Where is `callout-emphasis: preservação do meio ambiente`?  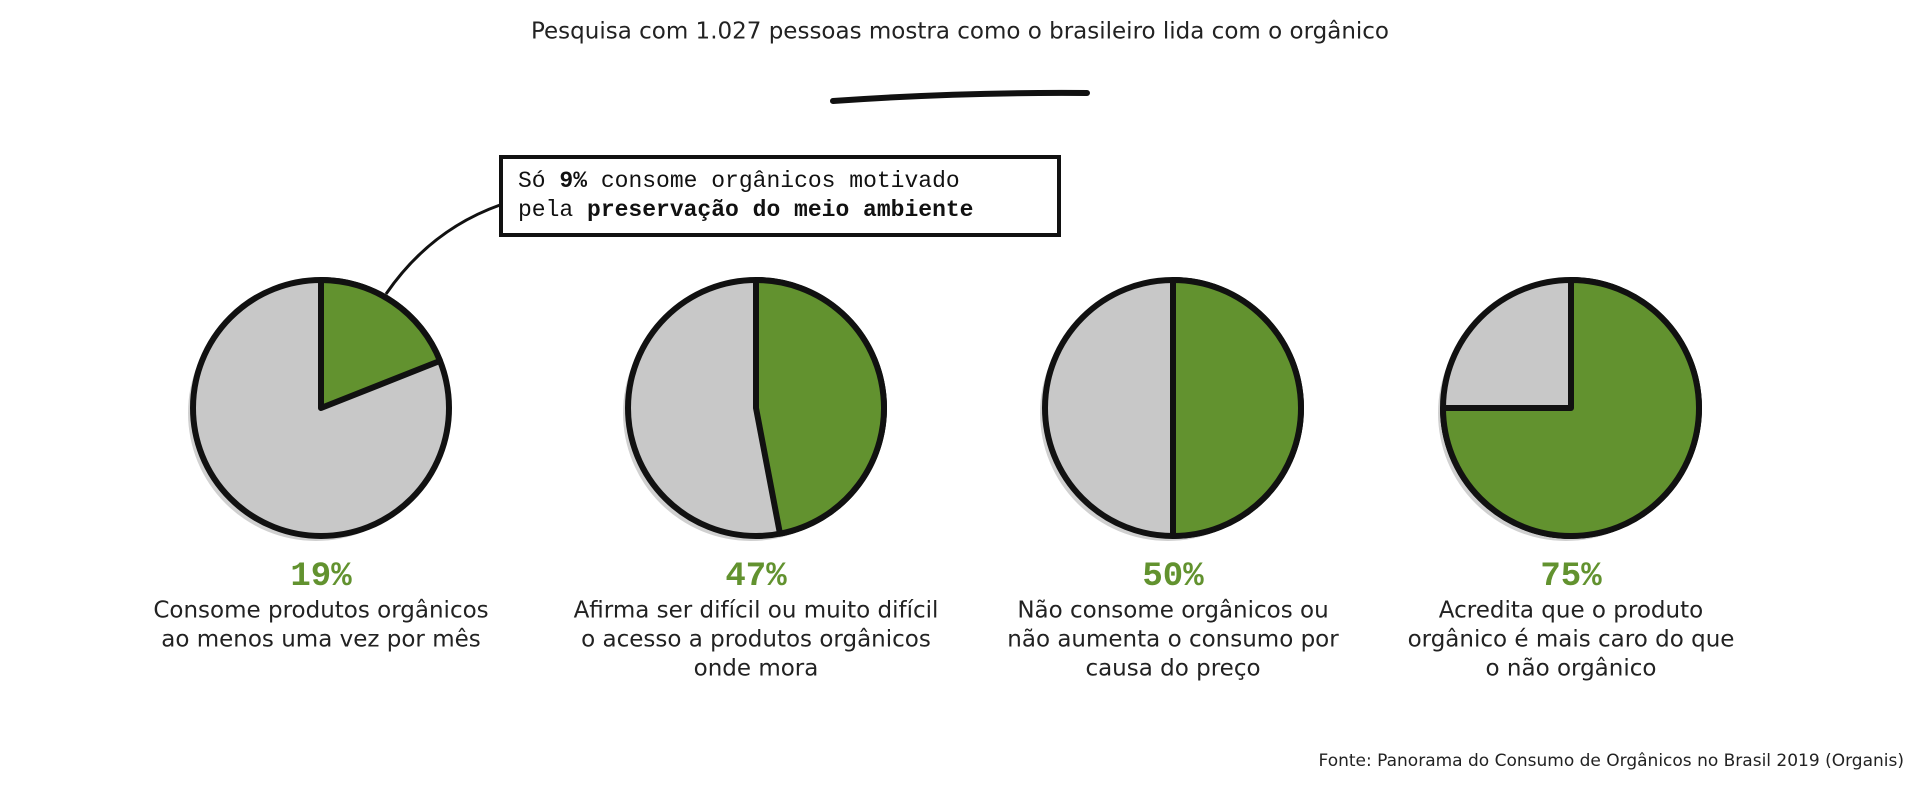
callout-emphasis: preservação do meio ambiente is located at coordinates (780, 210).